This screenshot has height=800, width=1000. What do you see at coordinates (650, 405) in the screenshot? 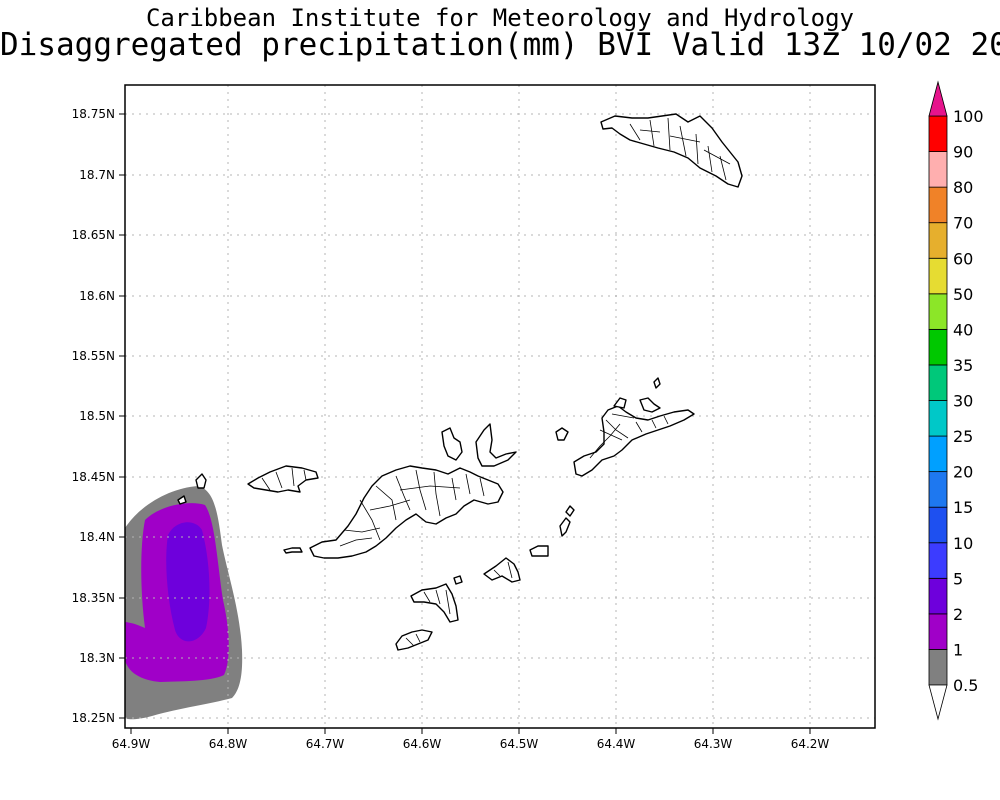
I see `island-mosquito` at bounding box center [650, 405].